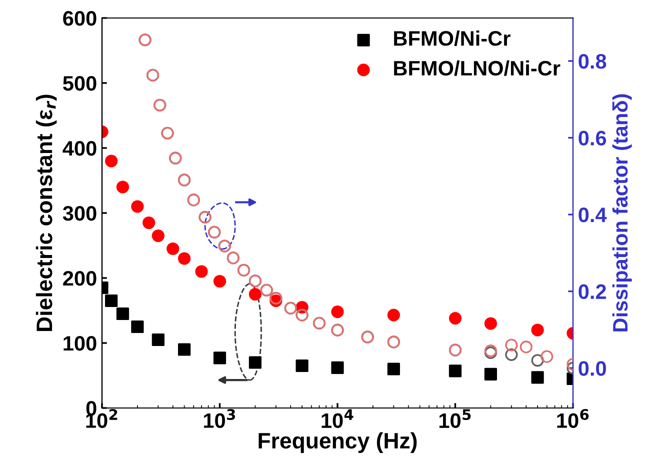  I want to click on y2-tick-label: 0.8, so click(592, 61).